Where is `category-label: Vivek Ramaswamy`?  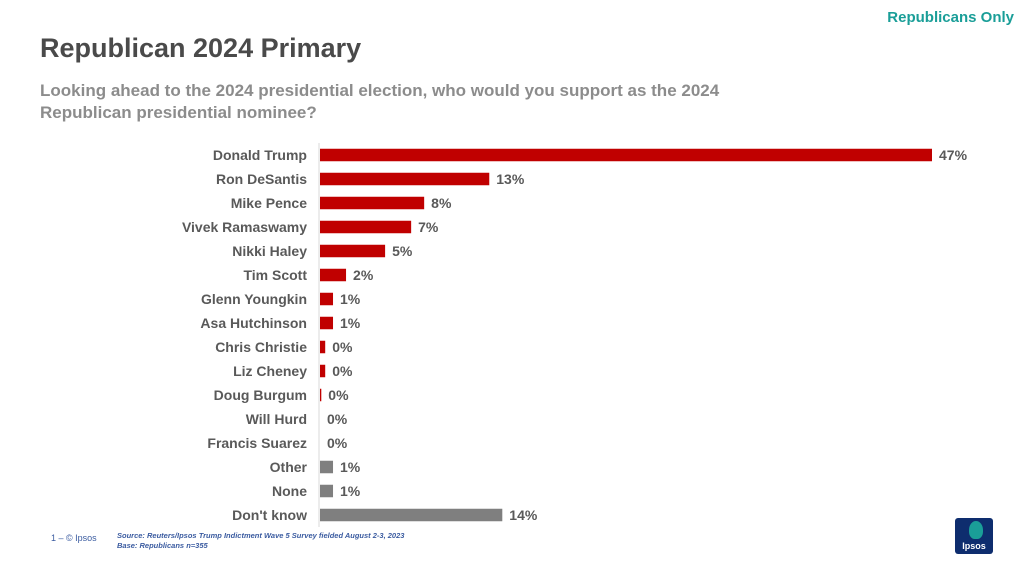
category-label: Vivek Ramaswamy is located at coordinates (244, 227).